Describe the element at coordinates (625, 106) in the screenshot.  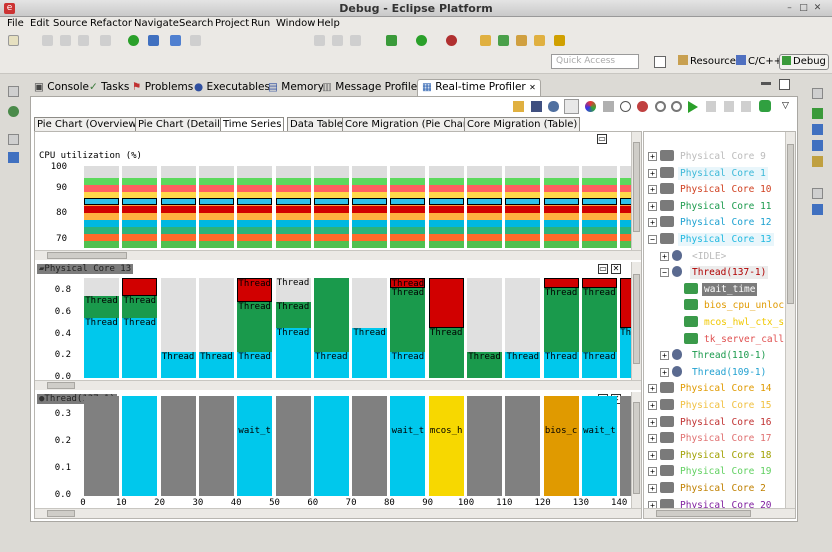
I see `clock-icon` at that location.